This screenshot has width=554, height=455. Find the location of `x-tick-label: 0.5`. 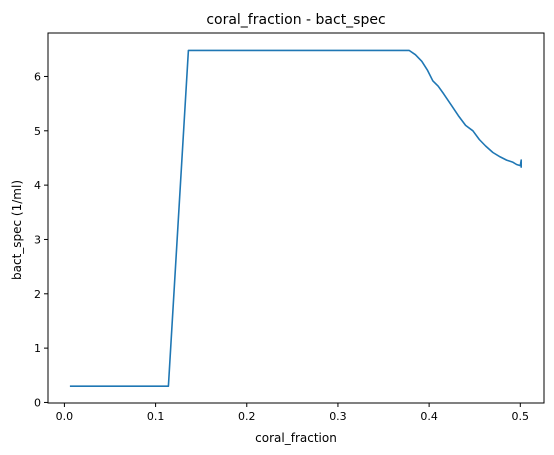

x-tick-label: 0.5 is located at coordinates (521, 416).